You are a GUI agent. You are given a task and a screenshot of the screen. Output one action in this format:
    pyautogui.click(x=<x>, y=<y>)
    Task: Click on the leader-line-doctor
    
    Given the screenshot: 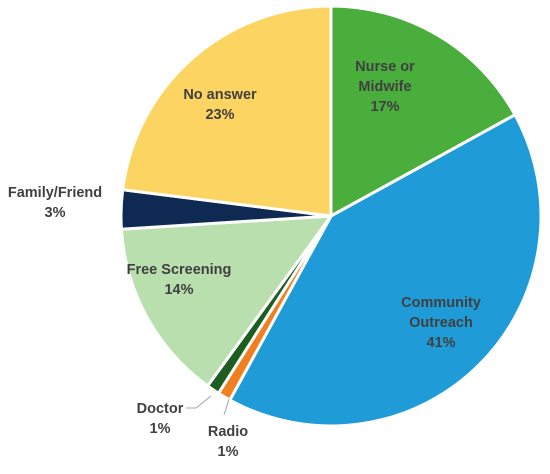 What is the action you would take?
    pyautogui.click(x=199, y=402)
    